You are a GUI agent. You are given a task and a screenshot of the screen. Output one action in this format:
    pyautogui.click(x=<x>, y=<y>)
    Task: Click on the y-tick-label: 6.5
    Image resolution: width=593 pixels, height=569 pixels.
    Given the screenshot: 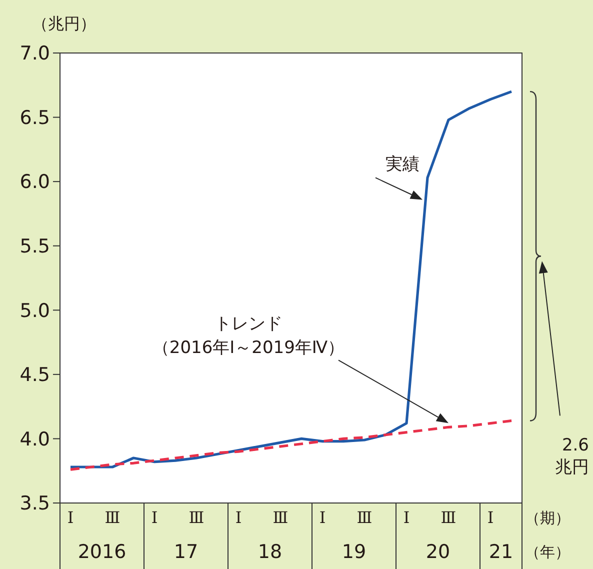 What is the action you would take?
    pyautogui.click(x=35, y=117)
    